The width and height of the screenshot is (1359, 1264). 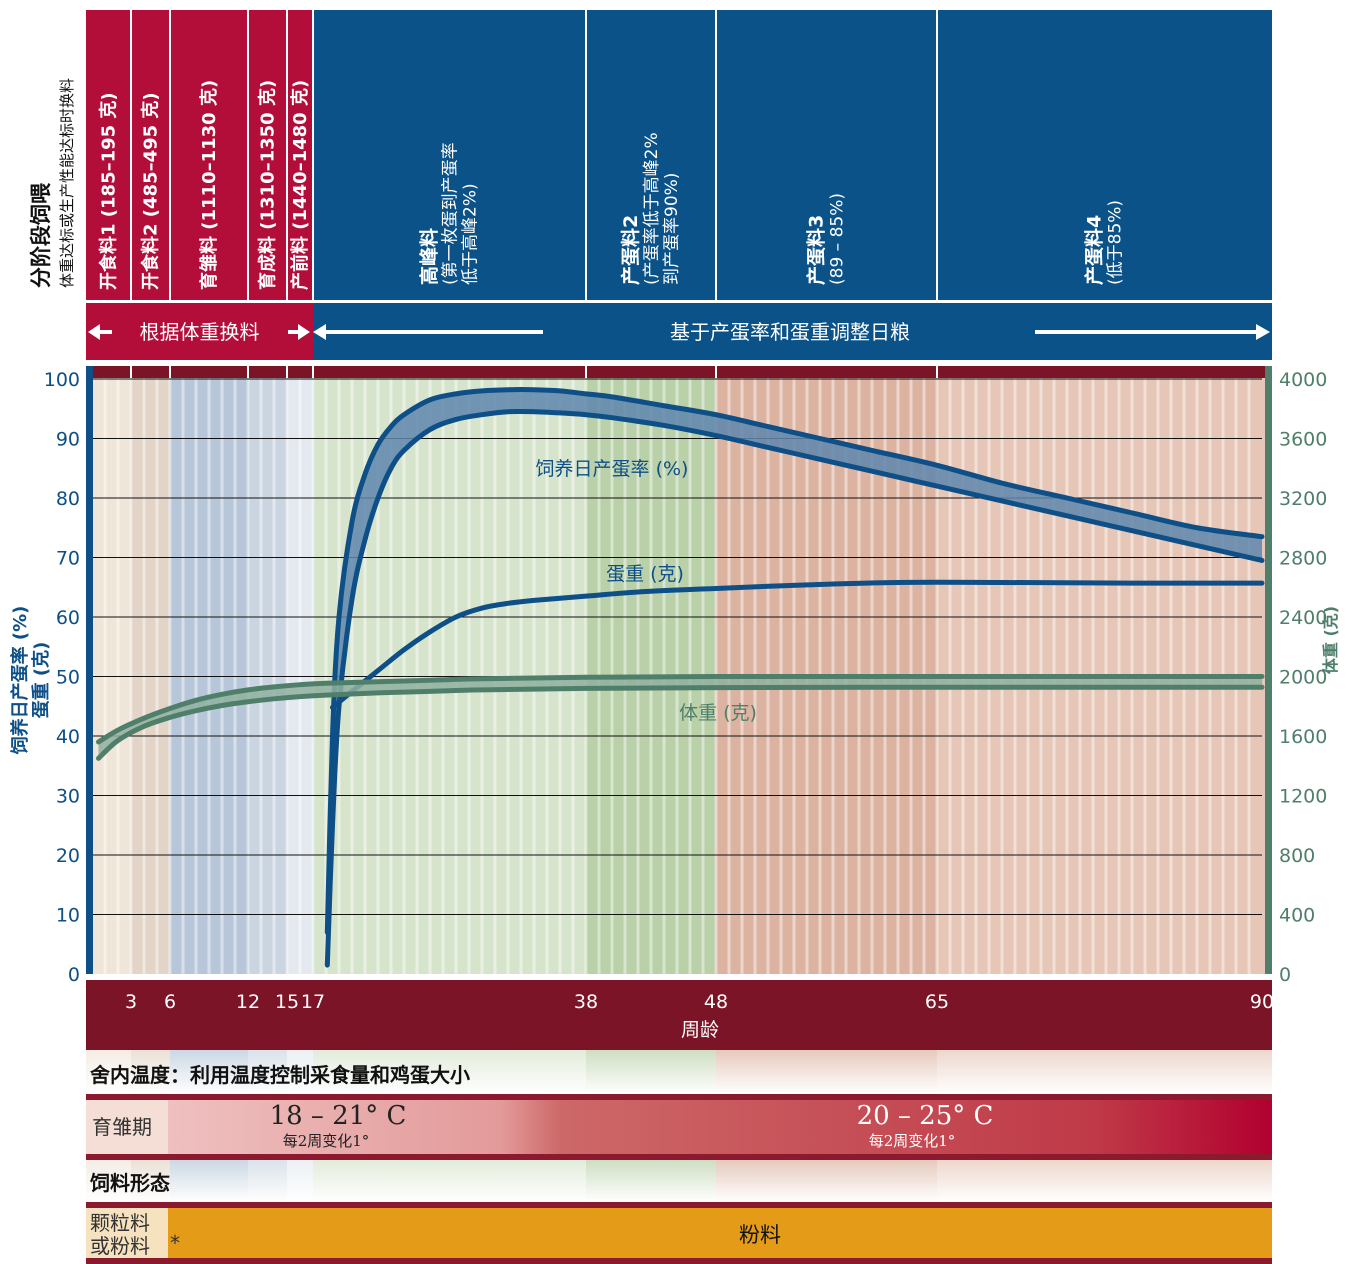 I want to click on phase-label-4: 育成料 (1310–1350 克), so click(x=268, y=185).